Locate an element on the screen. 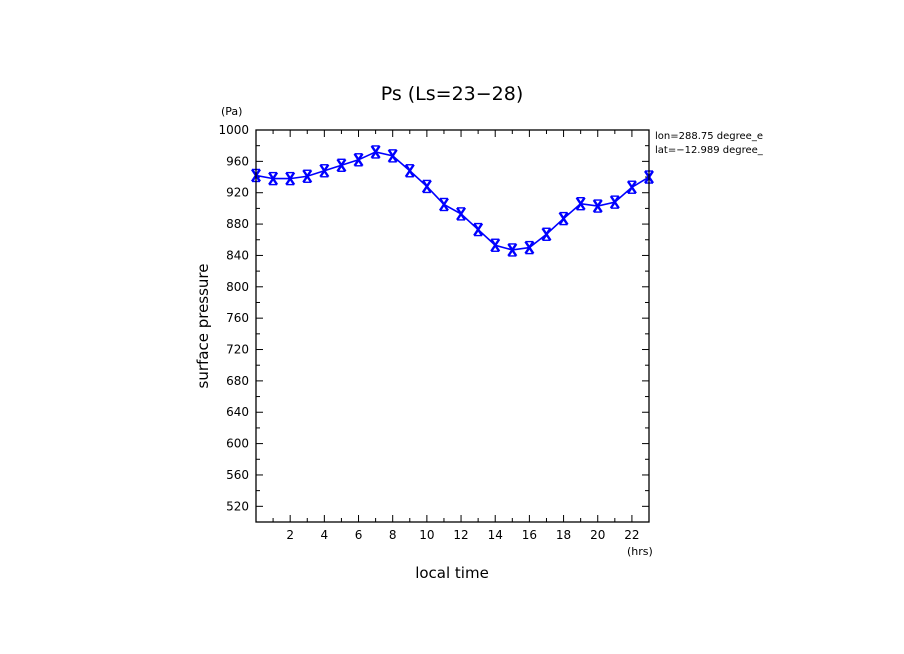  series-line is located at coordinates (452, 201).